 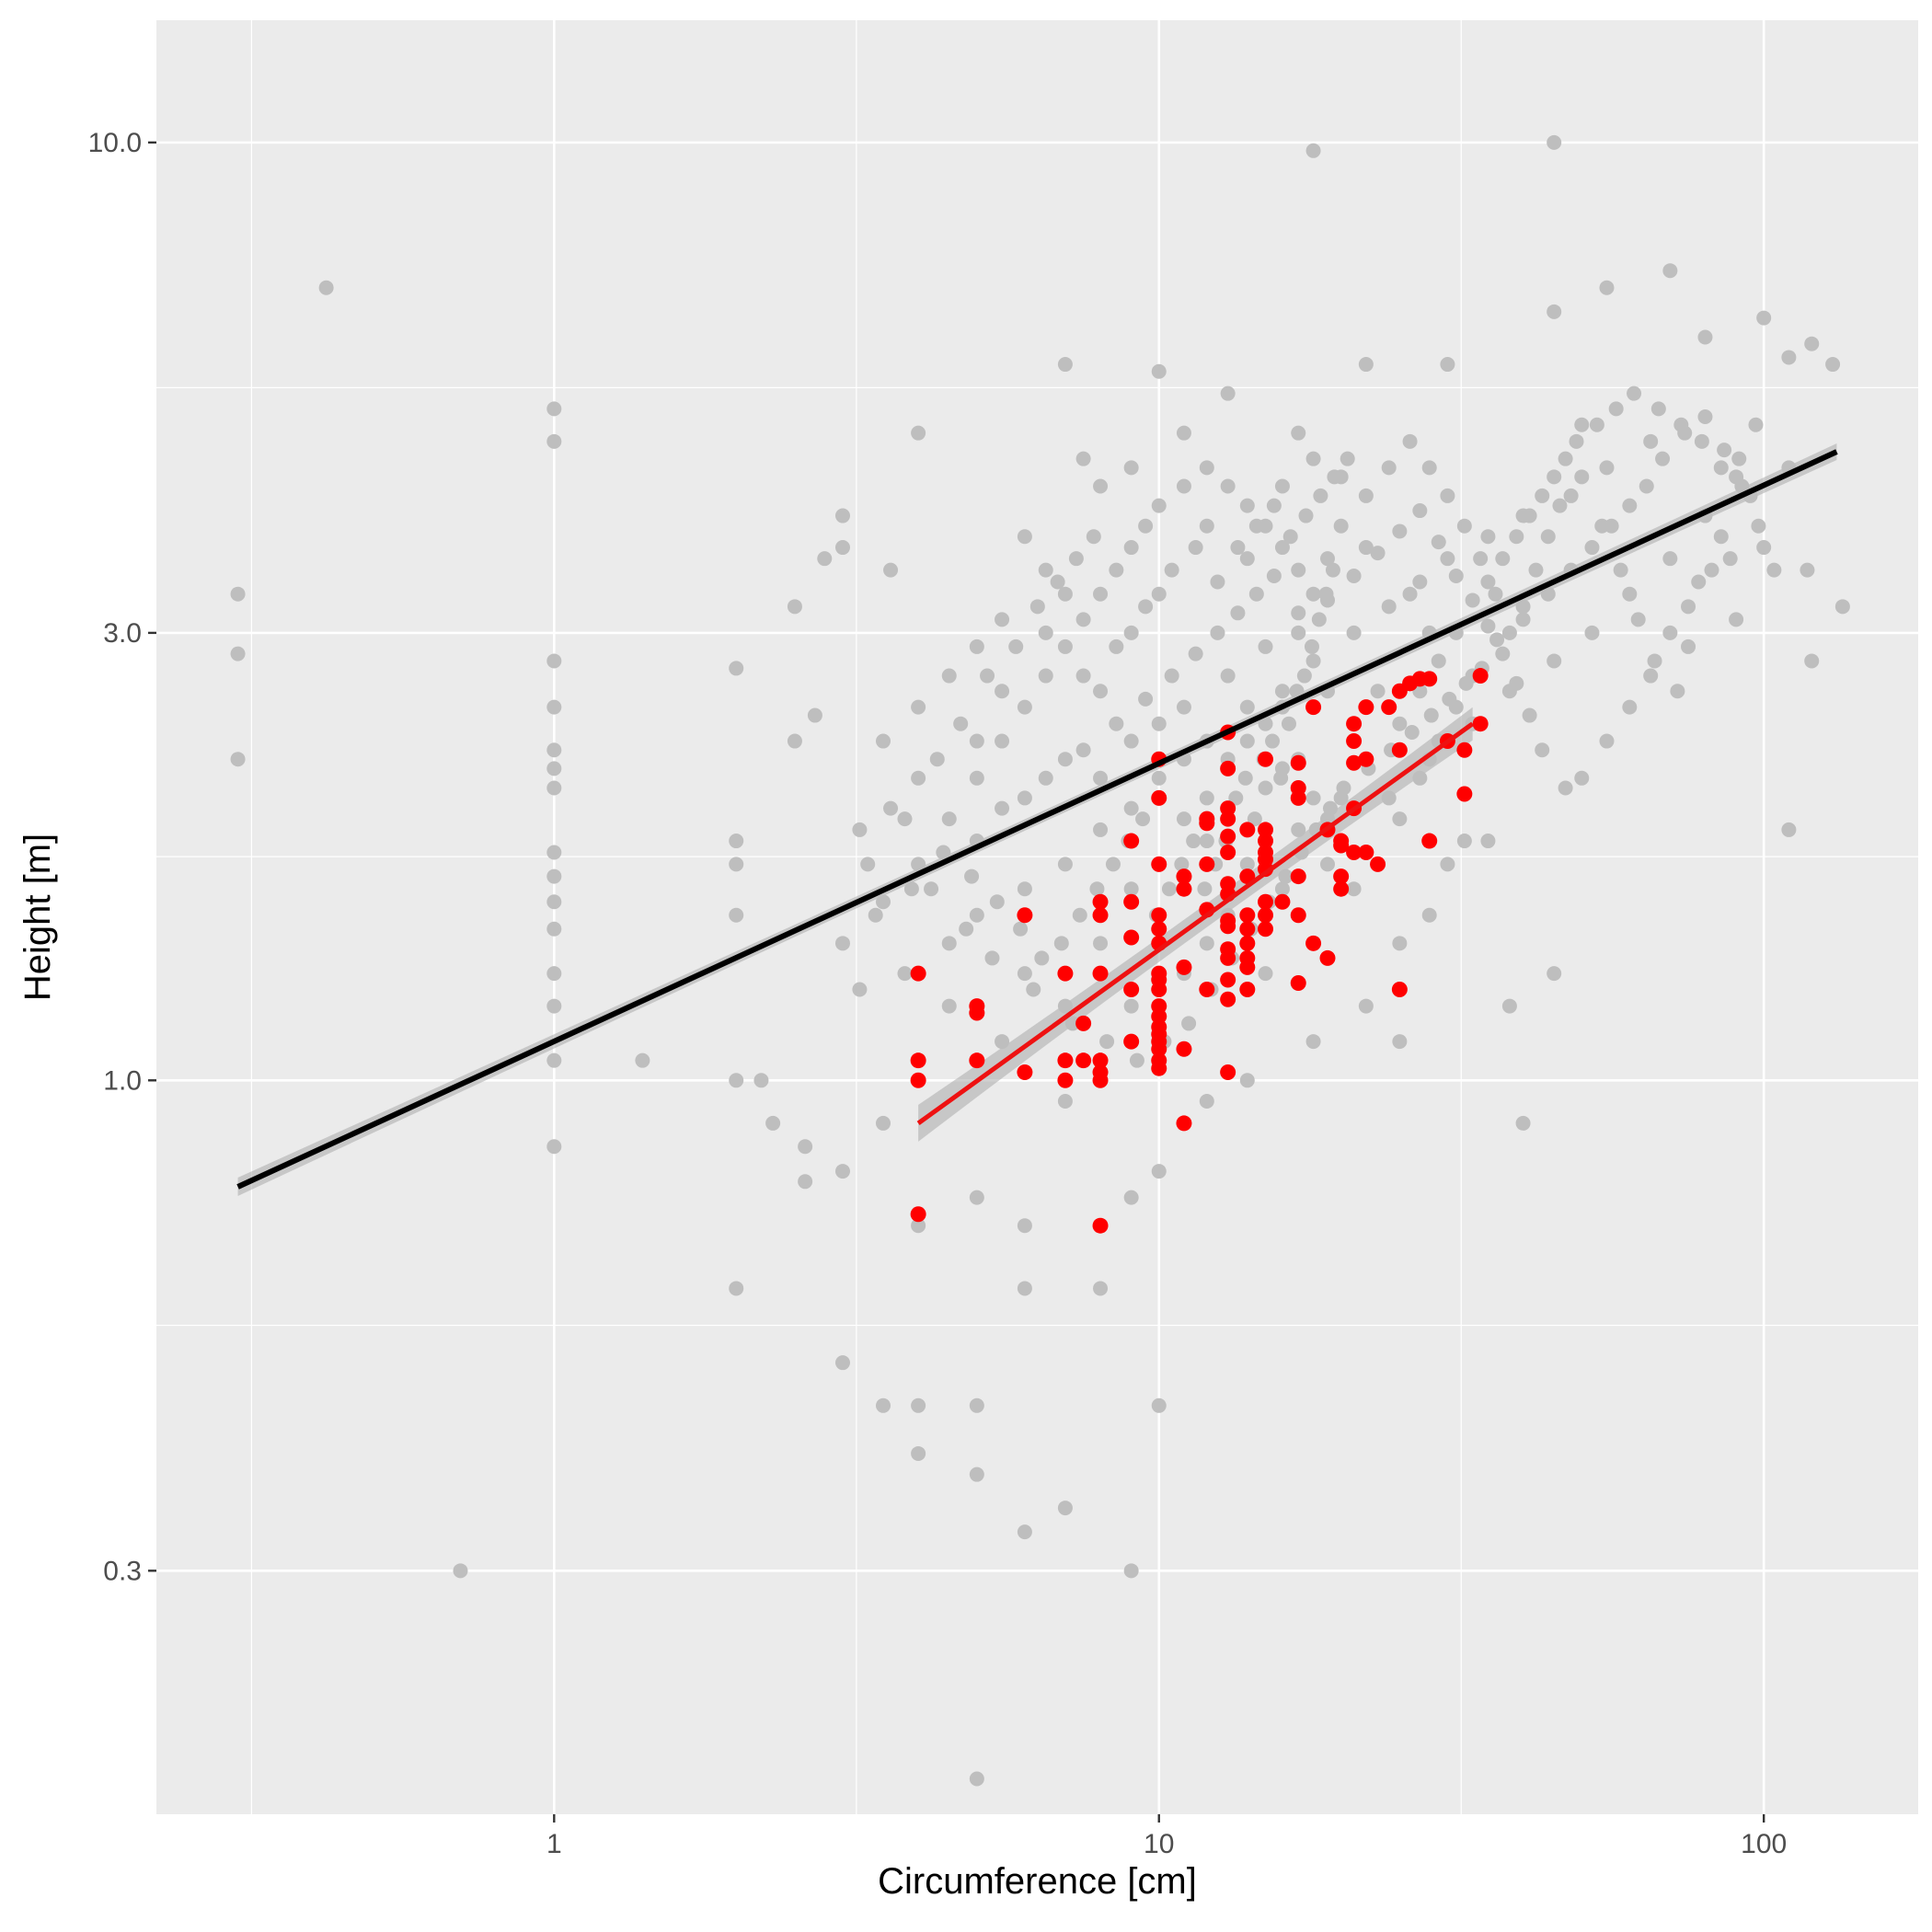 I want to click on y-tick-label: 3.0, so click(x=122, y=633).